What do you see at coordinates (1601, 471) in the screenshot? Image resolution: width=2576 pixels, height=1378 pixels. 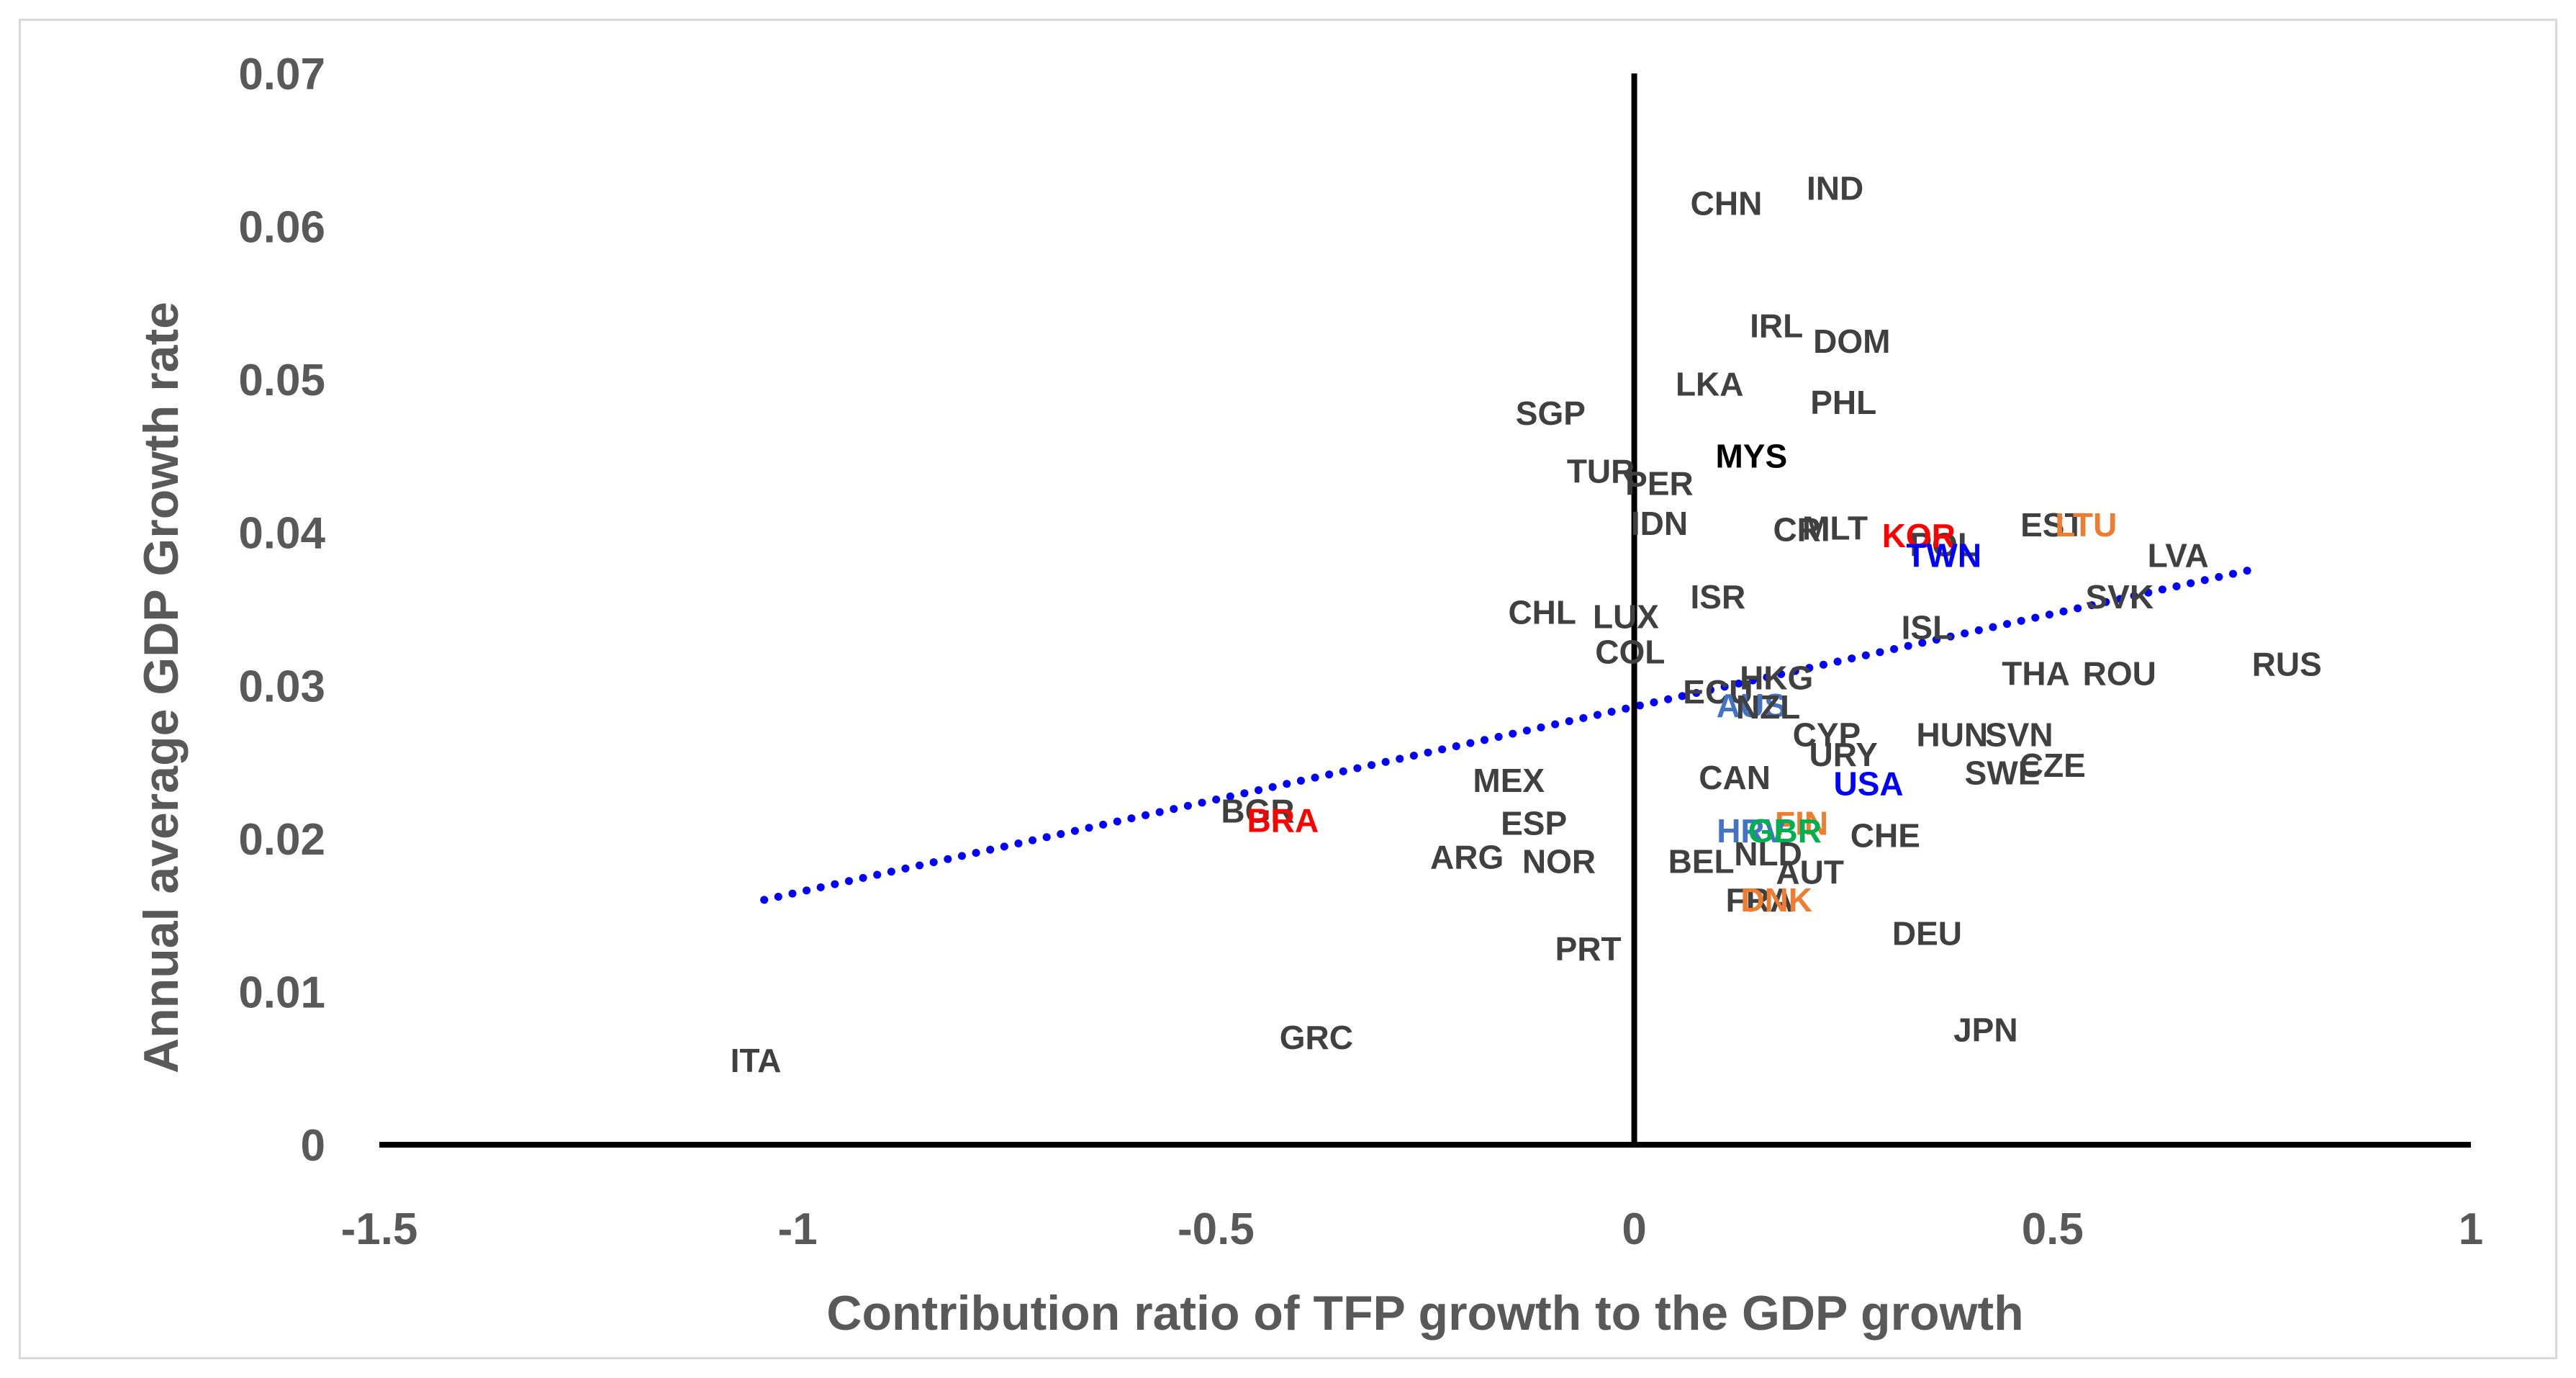 I see `data-point-tur: TUR` at bounding box center [1601, 471].